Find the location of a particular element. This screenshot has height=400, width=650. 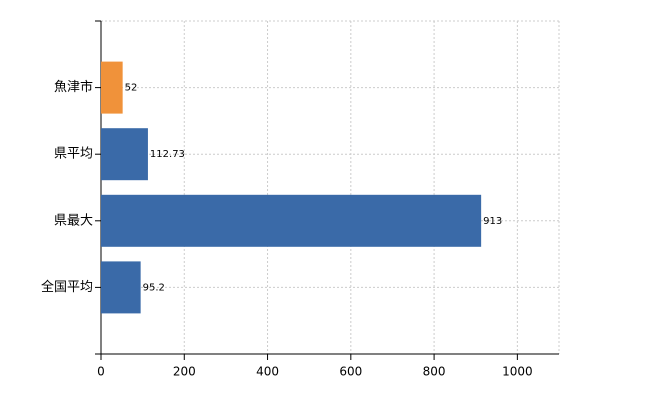

x-tick-label: 1000 is located at coordinates (517, 372).